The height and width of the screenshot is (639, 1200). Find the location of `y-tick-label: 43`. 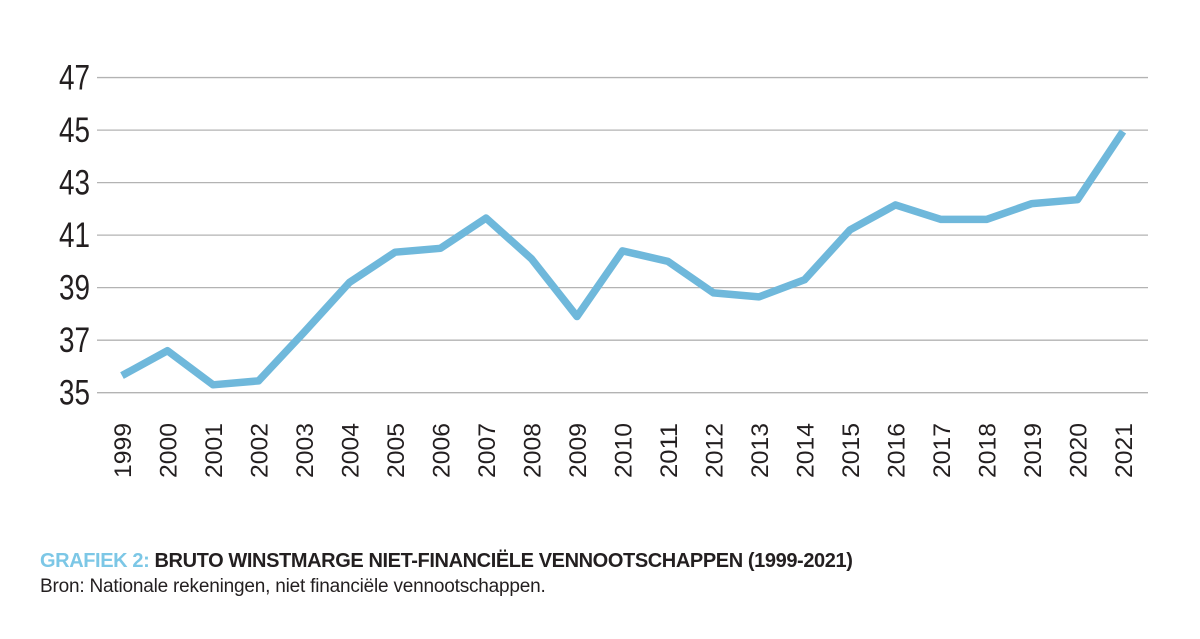

y-tick-label: 43 is located at coordinates (74, 183).